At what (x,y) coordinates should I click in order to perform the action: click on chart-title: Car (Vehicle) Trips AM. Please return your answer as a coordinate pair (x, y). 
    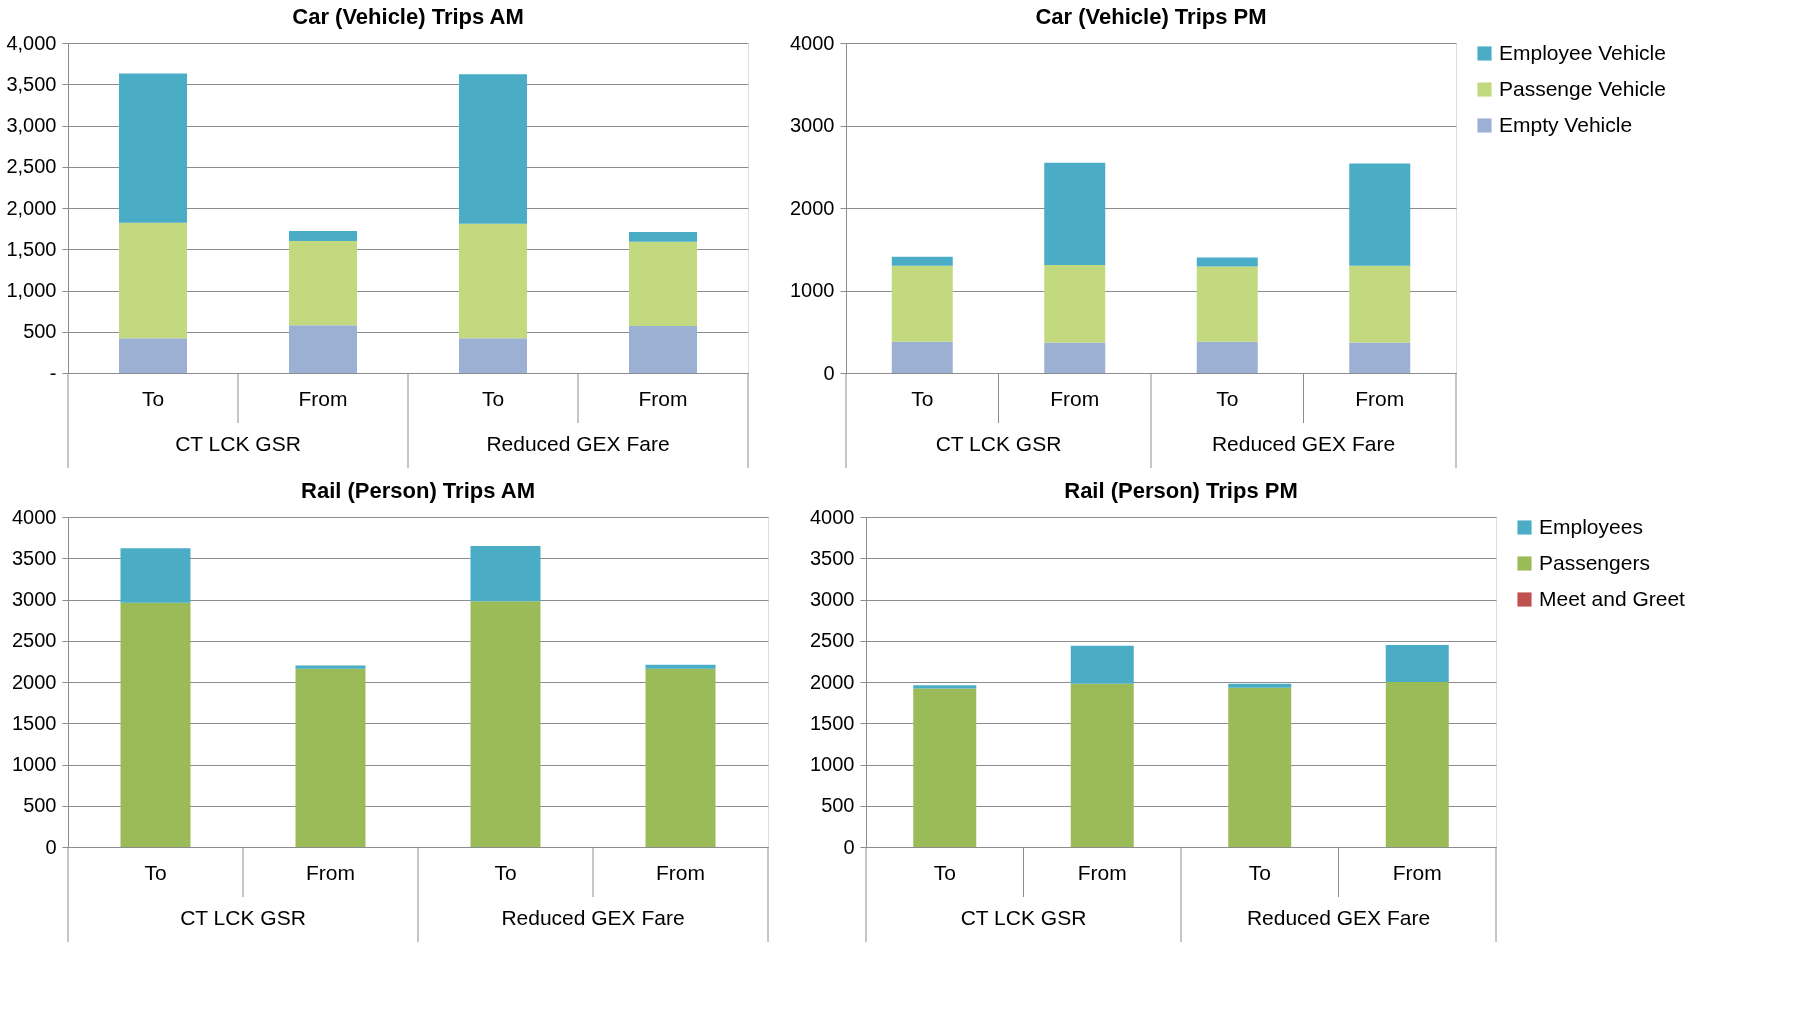
    Looking at the image, I should click on (408, 16).